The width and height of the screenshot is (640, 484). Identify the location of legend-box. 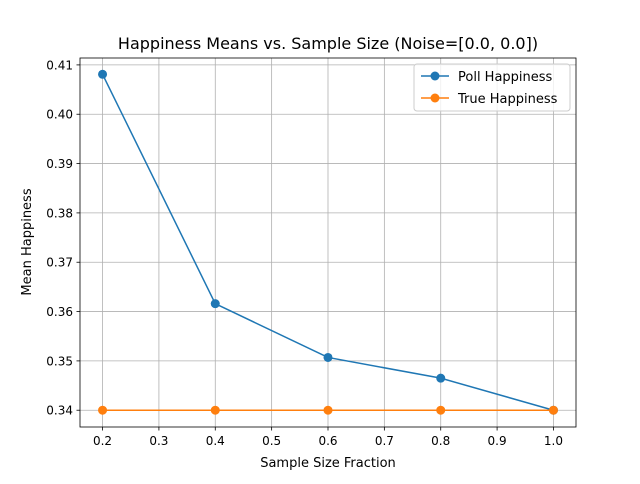
(492, 87).